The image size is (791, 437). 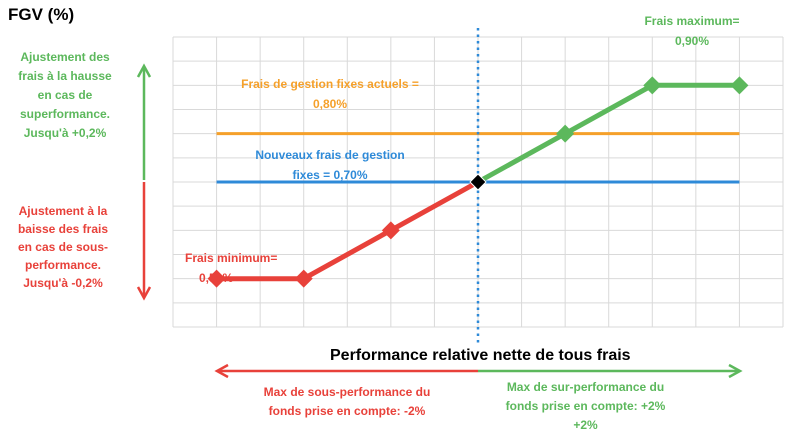 What do you see at coordinates (347, 392) in the screenshot?
I see `note-line: Max de sous-performance du` at bounding box center [347, 392].